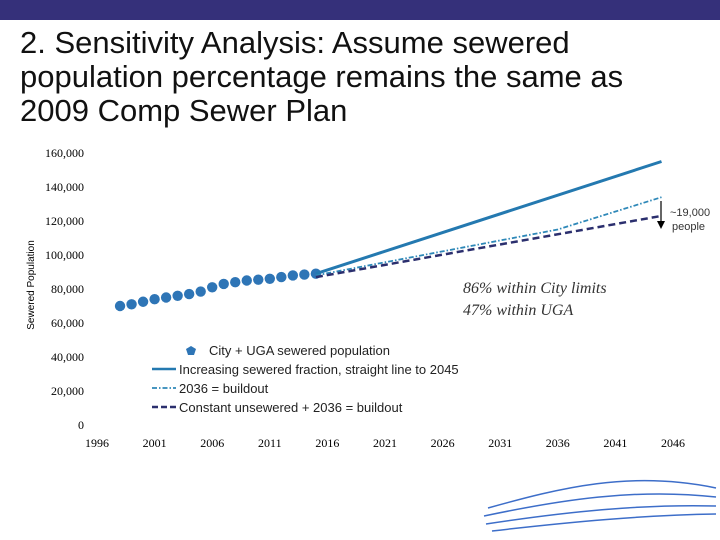 The width and height of the screenshot is (720, 540). Describe the element at coordinates (690, 213) in the screenshot. I see `gap-annotation-value: ~19,000` at that location.